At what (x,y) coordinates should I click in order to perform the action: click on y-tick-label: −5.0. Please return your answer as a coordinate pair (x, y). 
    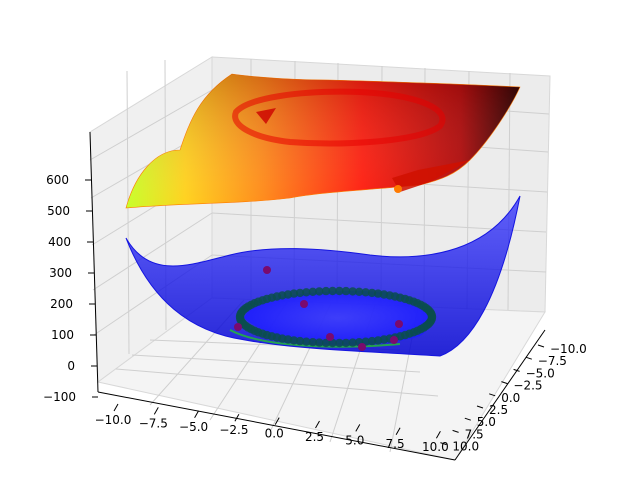
    Looking at the image, I should click on (540, 373).